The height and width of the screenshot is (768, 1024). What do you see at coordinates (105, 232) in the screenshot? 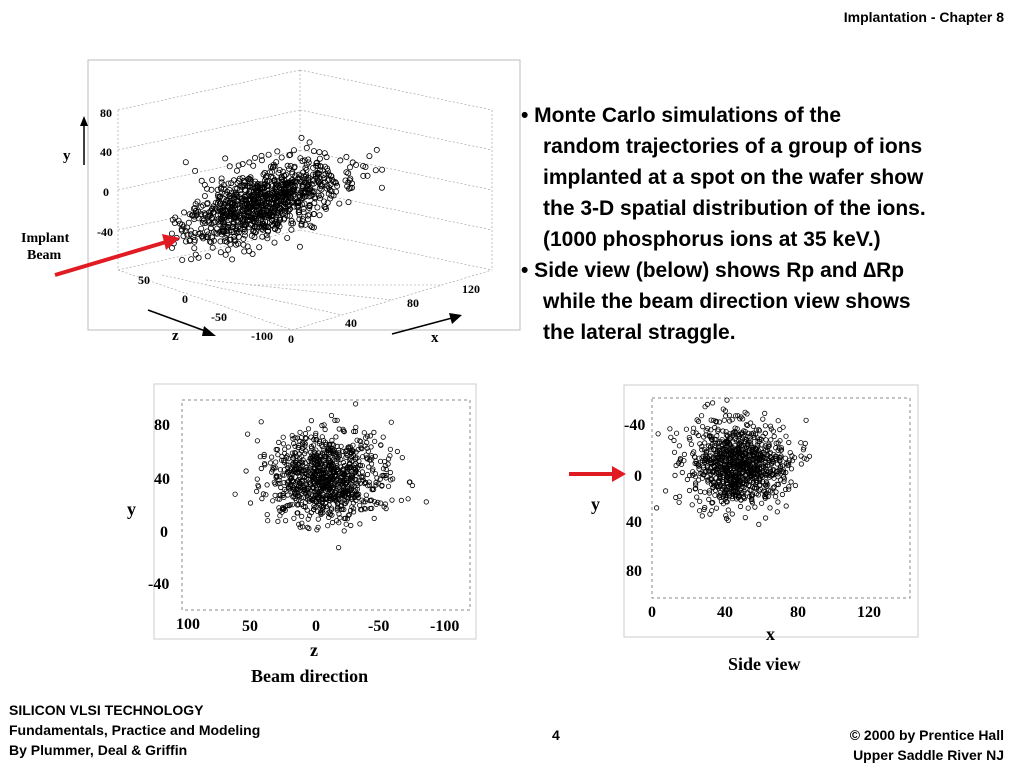
I see `chart-3d-y-tick-neg40: -40` at bounding box center [105, 232].